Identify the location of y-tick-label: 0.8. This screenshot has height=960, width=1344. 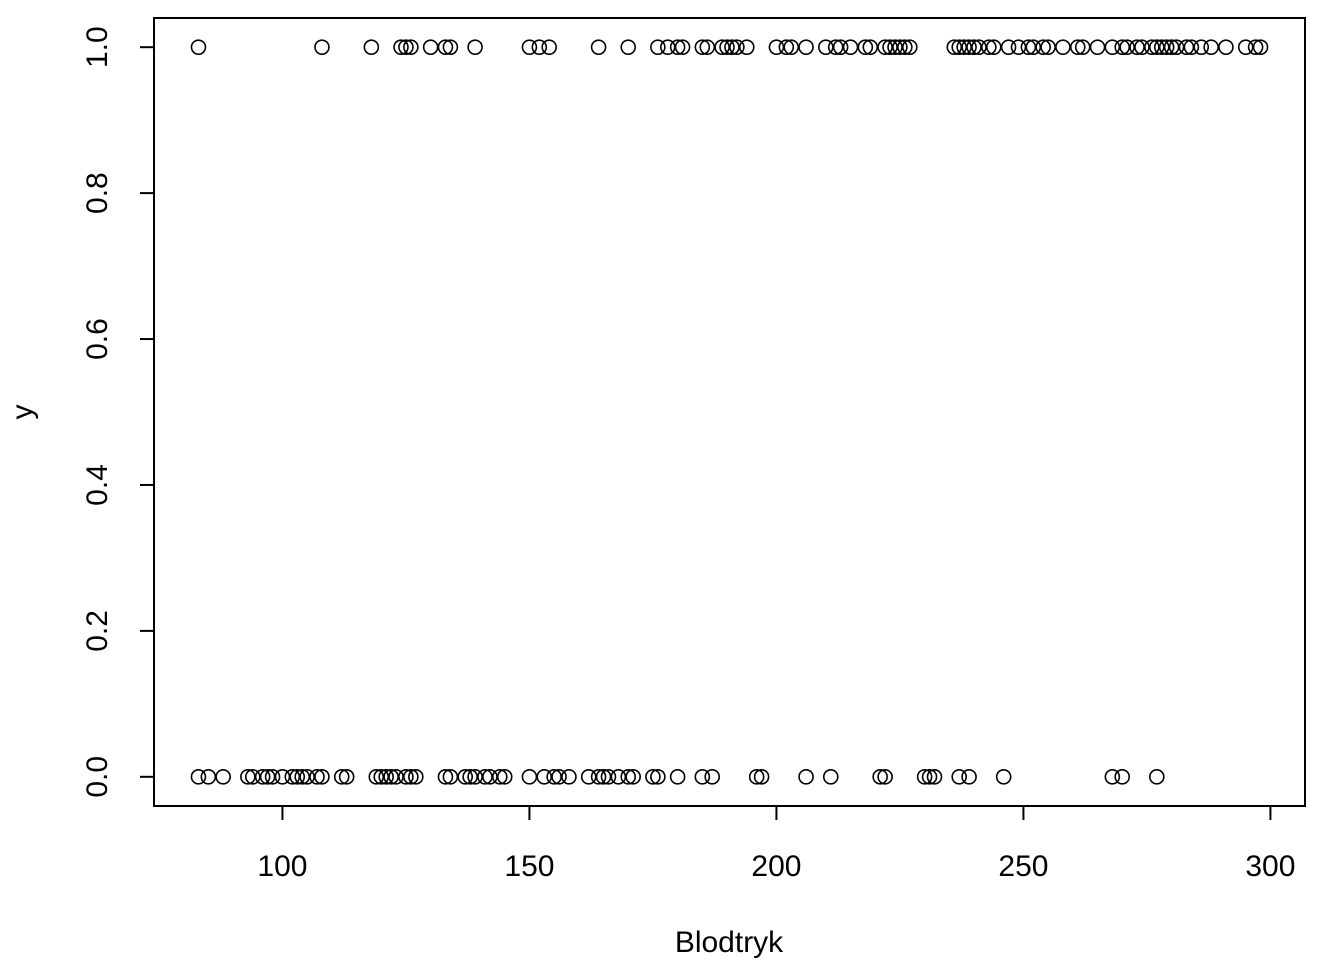
(97, 193).